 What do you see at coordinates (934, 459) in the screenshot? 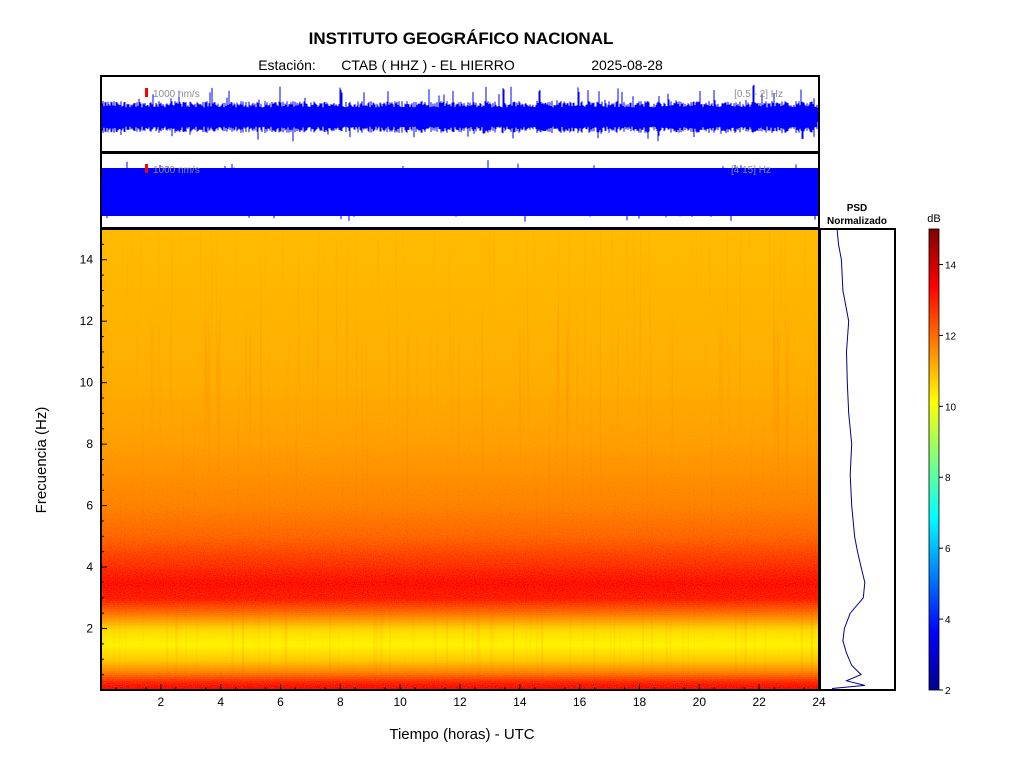
I see `colorbar` at bounding box center [934, 459].